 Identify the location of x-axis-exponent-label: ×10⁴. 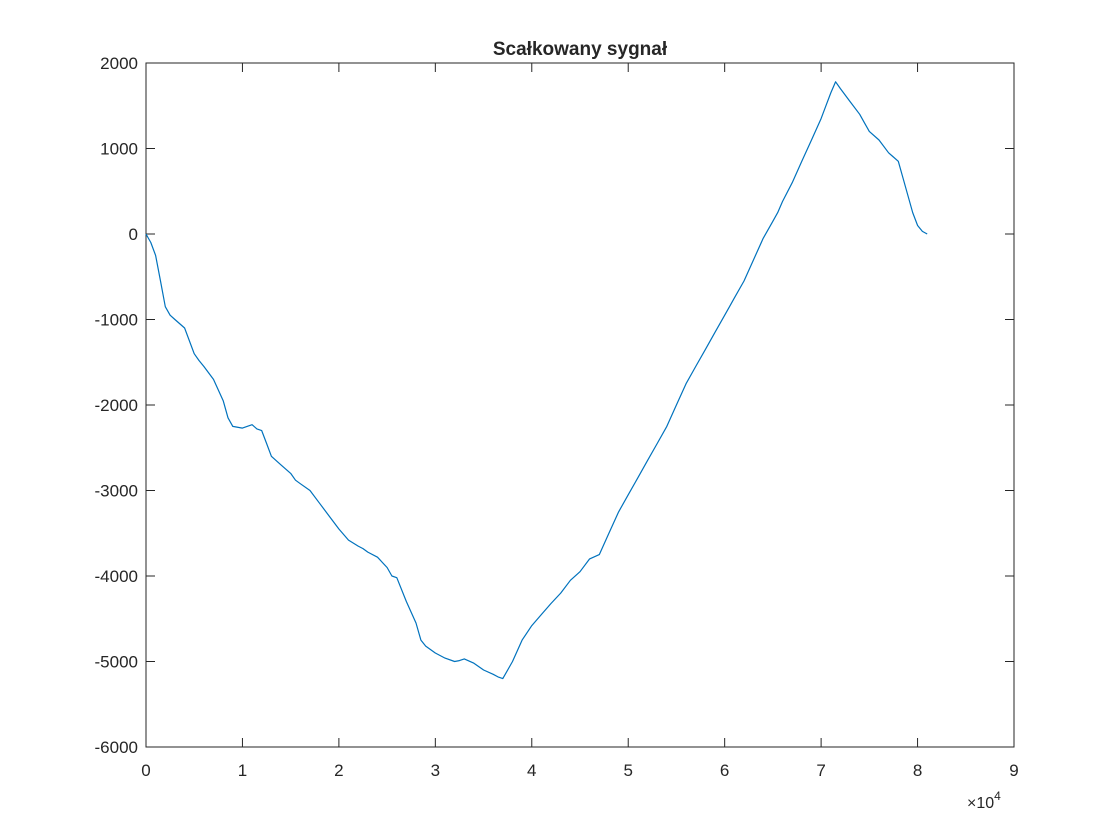
(984, 800).